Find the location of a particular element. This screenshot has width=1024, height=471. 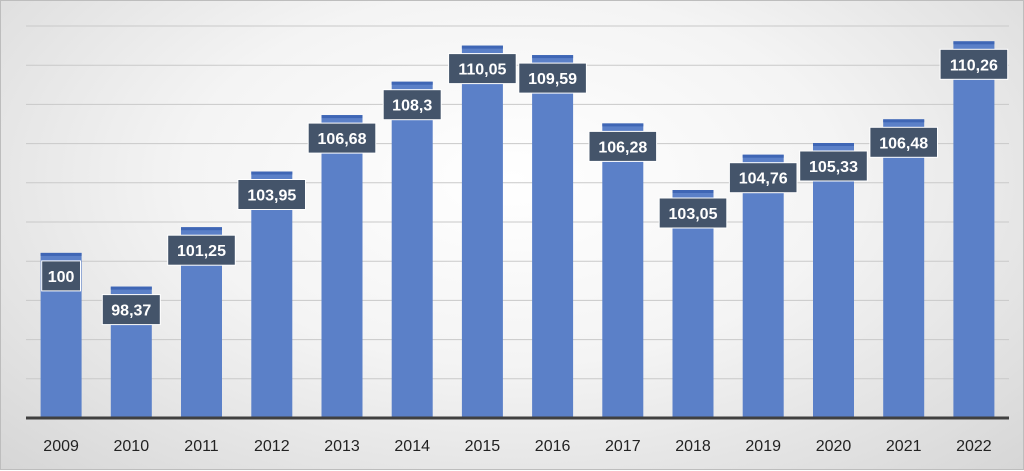

data-label: 106,48 is located at coordinates (903, 143).